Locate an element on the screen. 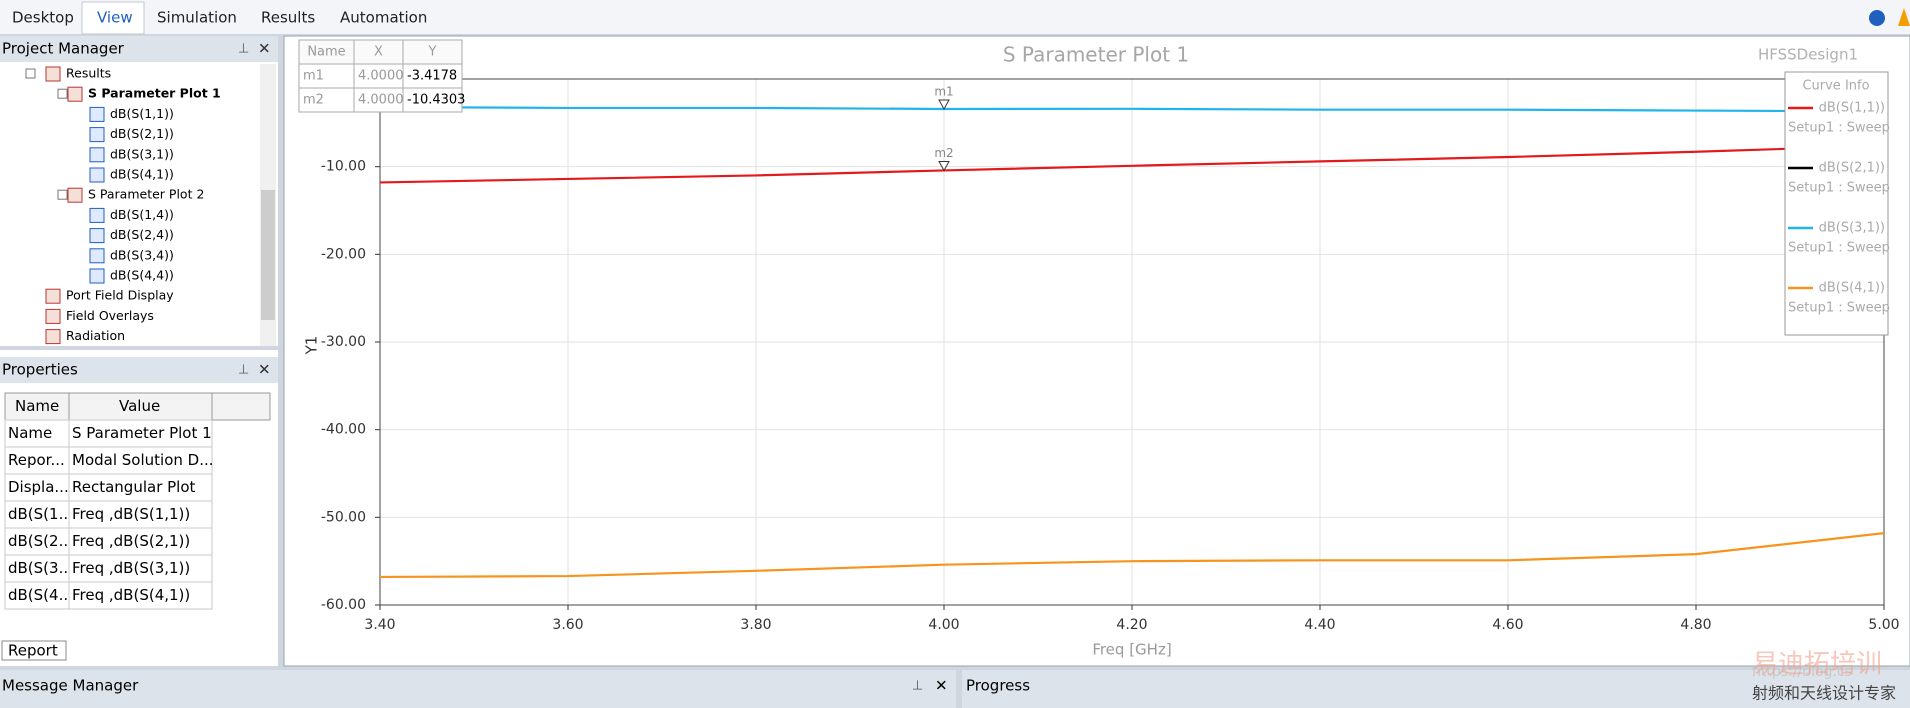 The width and height of the screenshot is (1910, 708). menu-tab: Results is located at coordinates (288, 18).